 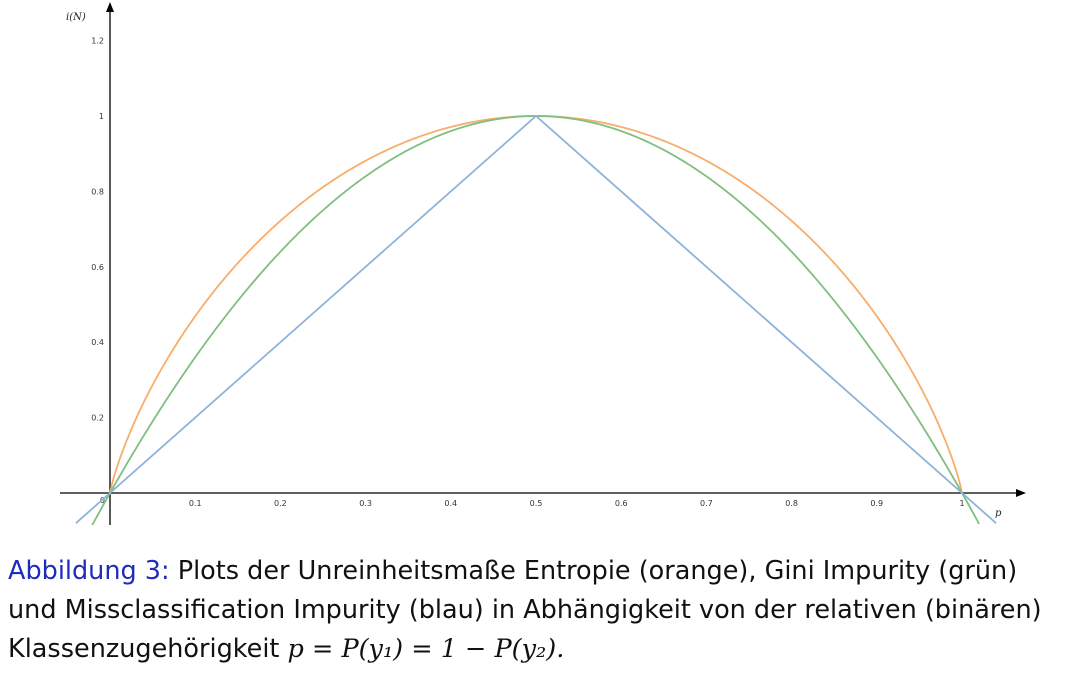 What do you see at coordinates (89, 571) in the screenshot?
I see `caption-label: Abbildung 3:` at bounding box center [89, 571].